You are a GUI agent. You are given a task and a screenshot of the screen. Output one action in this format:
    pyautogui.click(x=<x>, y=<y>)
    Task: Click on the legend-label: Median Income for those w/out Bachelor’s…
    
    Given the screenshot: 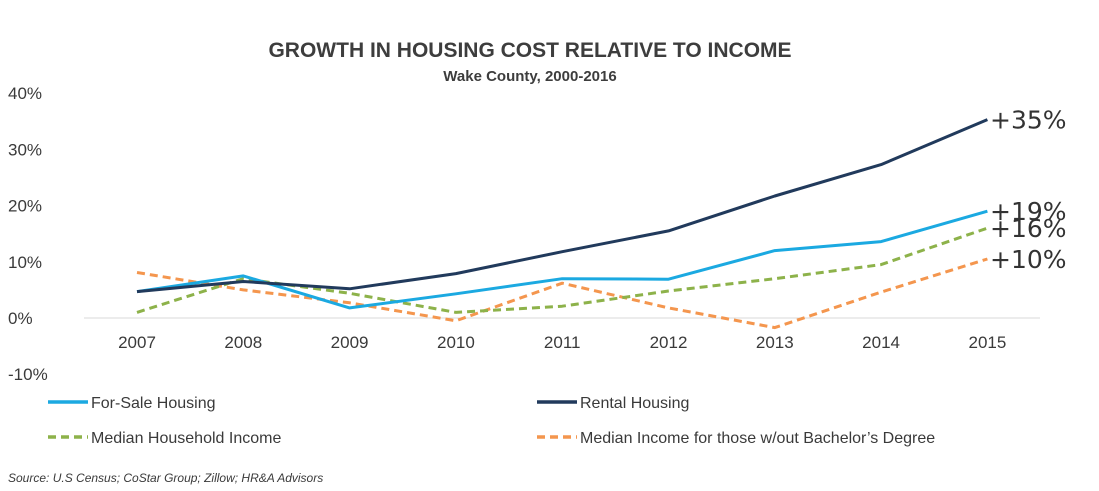 What is the action you would take?
    pyautogui.click(x=757, y=438)
    